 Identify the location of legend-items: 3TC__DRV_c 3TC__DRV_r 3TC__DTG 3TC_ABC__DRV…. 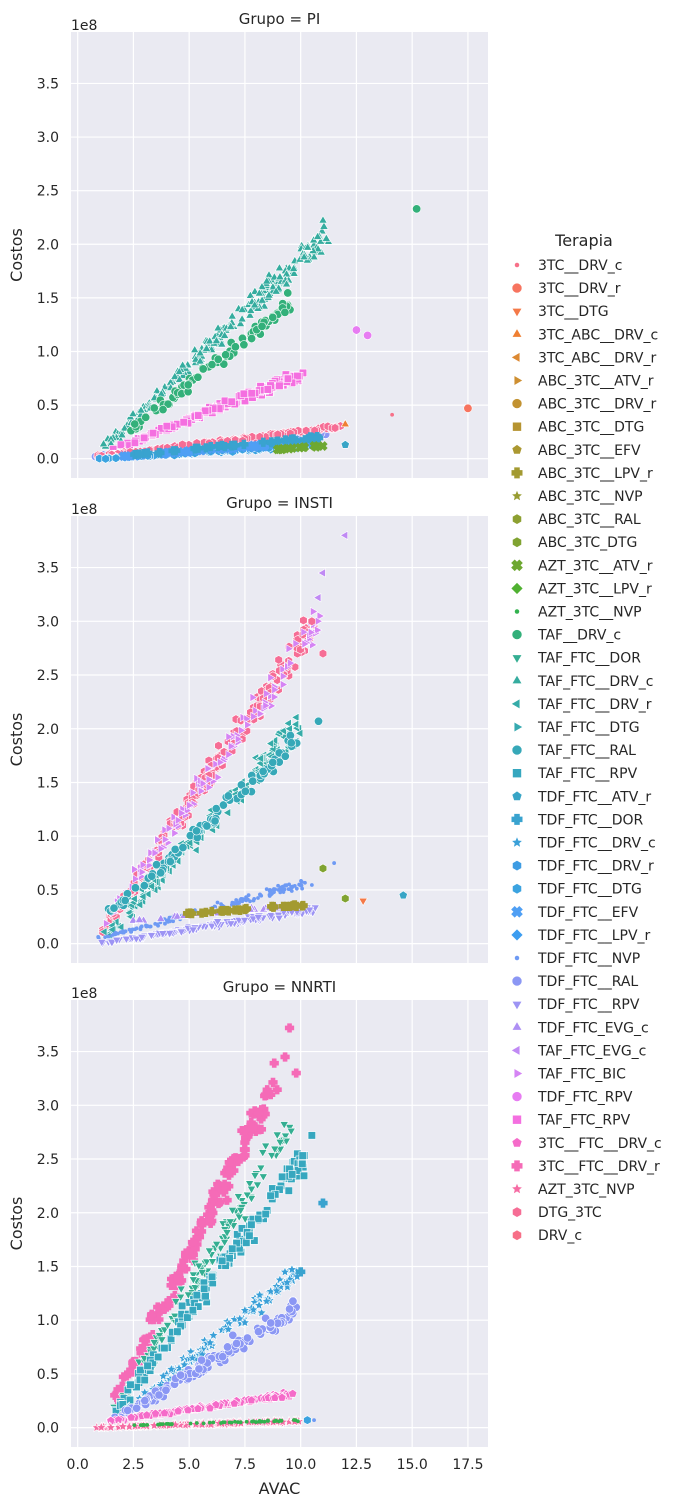
(586, 751).